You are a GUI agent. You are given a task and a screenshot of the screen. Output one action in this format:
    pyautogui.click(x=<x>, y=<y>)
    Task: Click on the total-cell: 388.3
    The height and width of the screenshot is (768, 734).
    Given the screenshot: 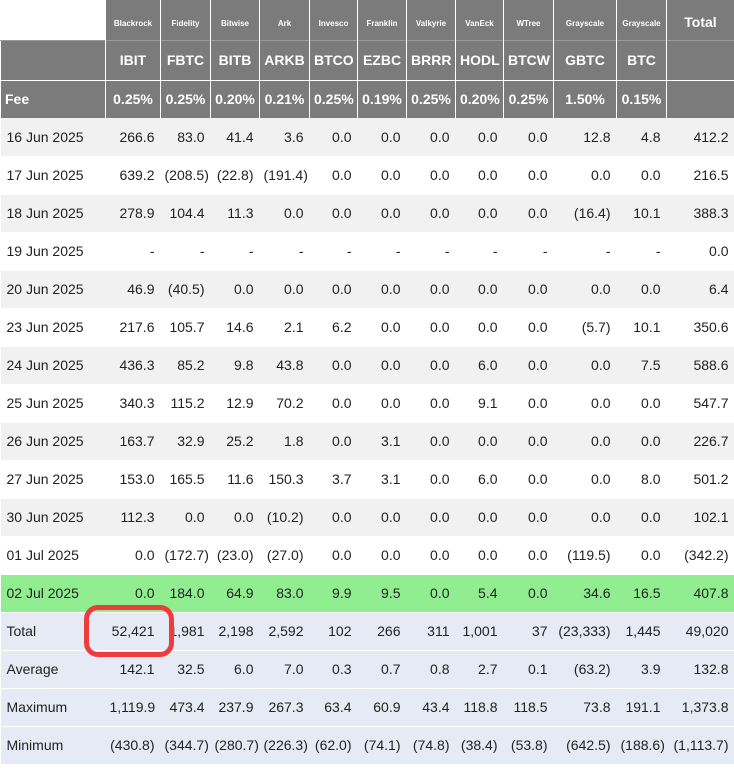 What is the action you would take?
    pyautogui.click(x=700, y=213)
    